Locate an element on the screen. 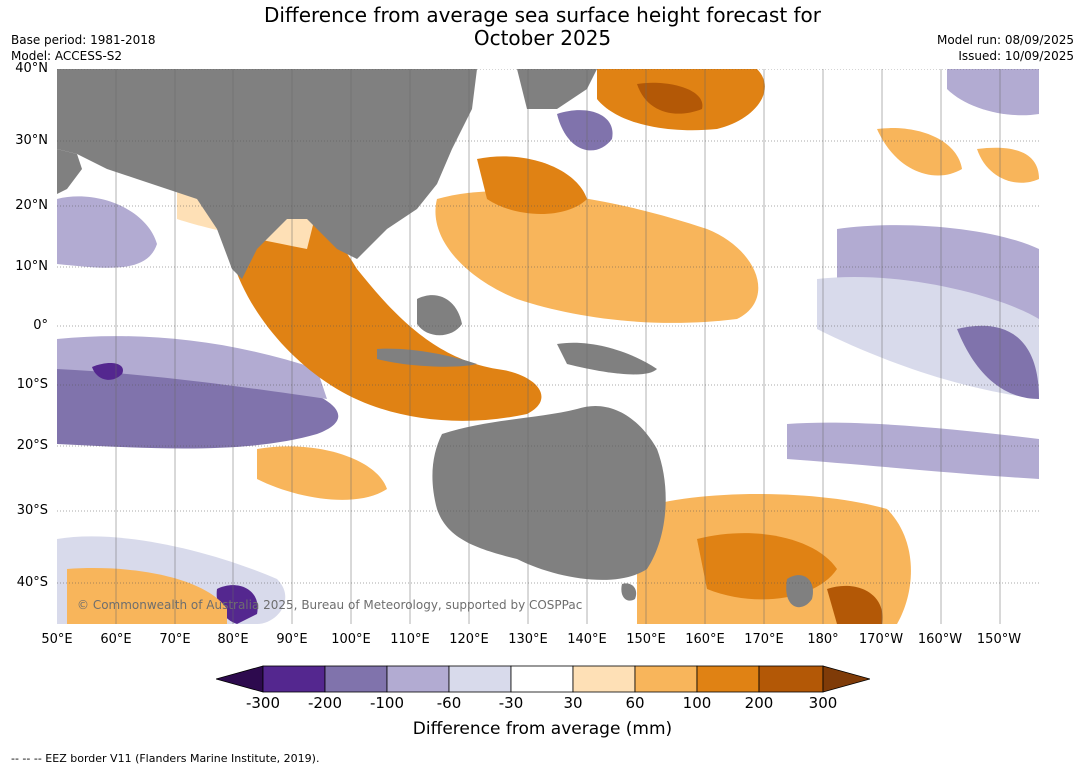 This screenshot has height=770, width=1085. land-tasmania is located at coordinates (629, 592).